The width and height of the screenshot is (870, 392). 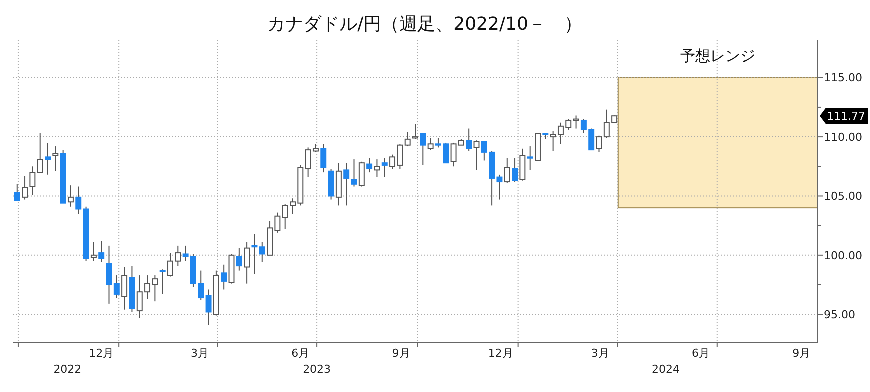 What do you see at coordinates (718, 55) in the screenshot?
I see `band-label: 予想レンジ` at bounding box center [718, 55].